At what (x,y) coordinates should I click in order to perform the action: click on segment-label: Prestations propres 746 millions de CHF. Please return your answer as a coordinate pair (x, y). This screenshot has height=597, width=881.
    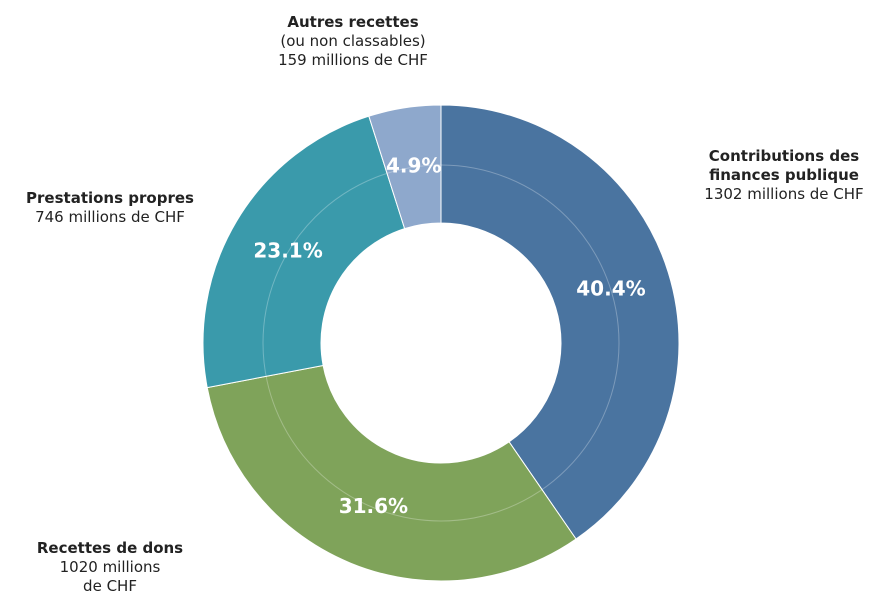
    Looking at the image, I should click on (120, 208).